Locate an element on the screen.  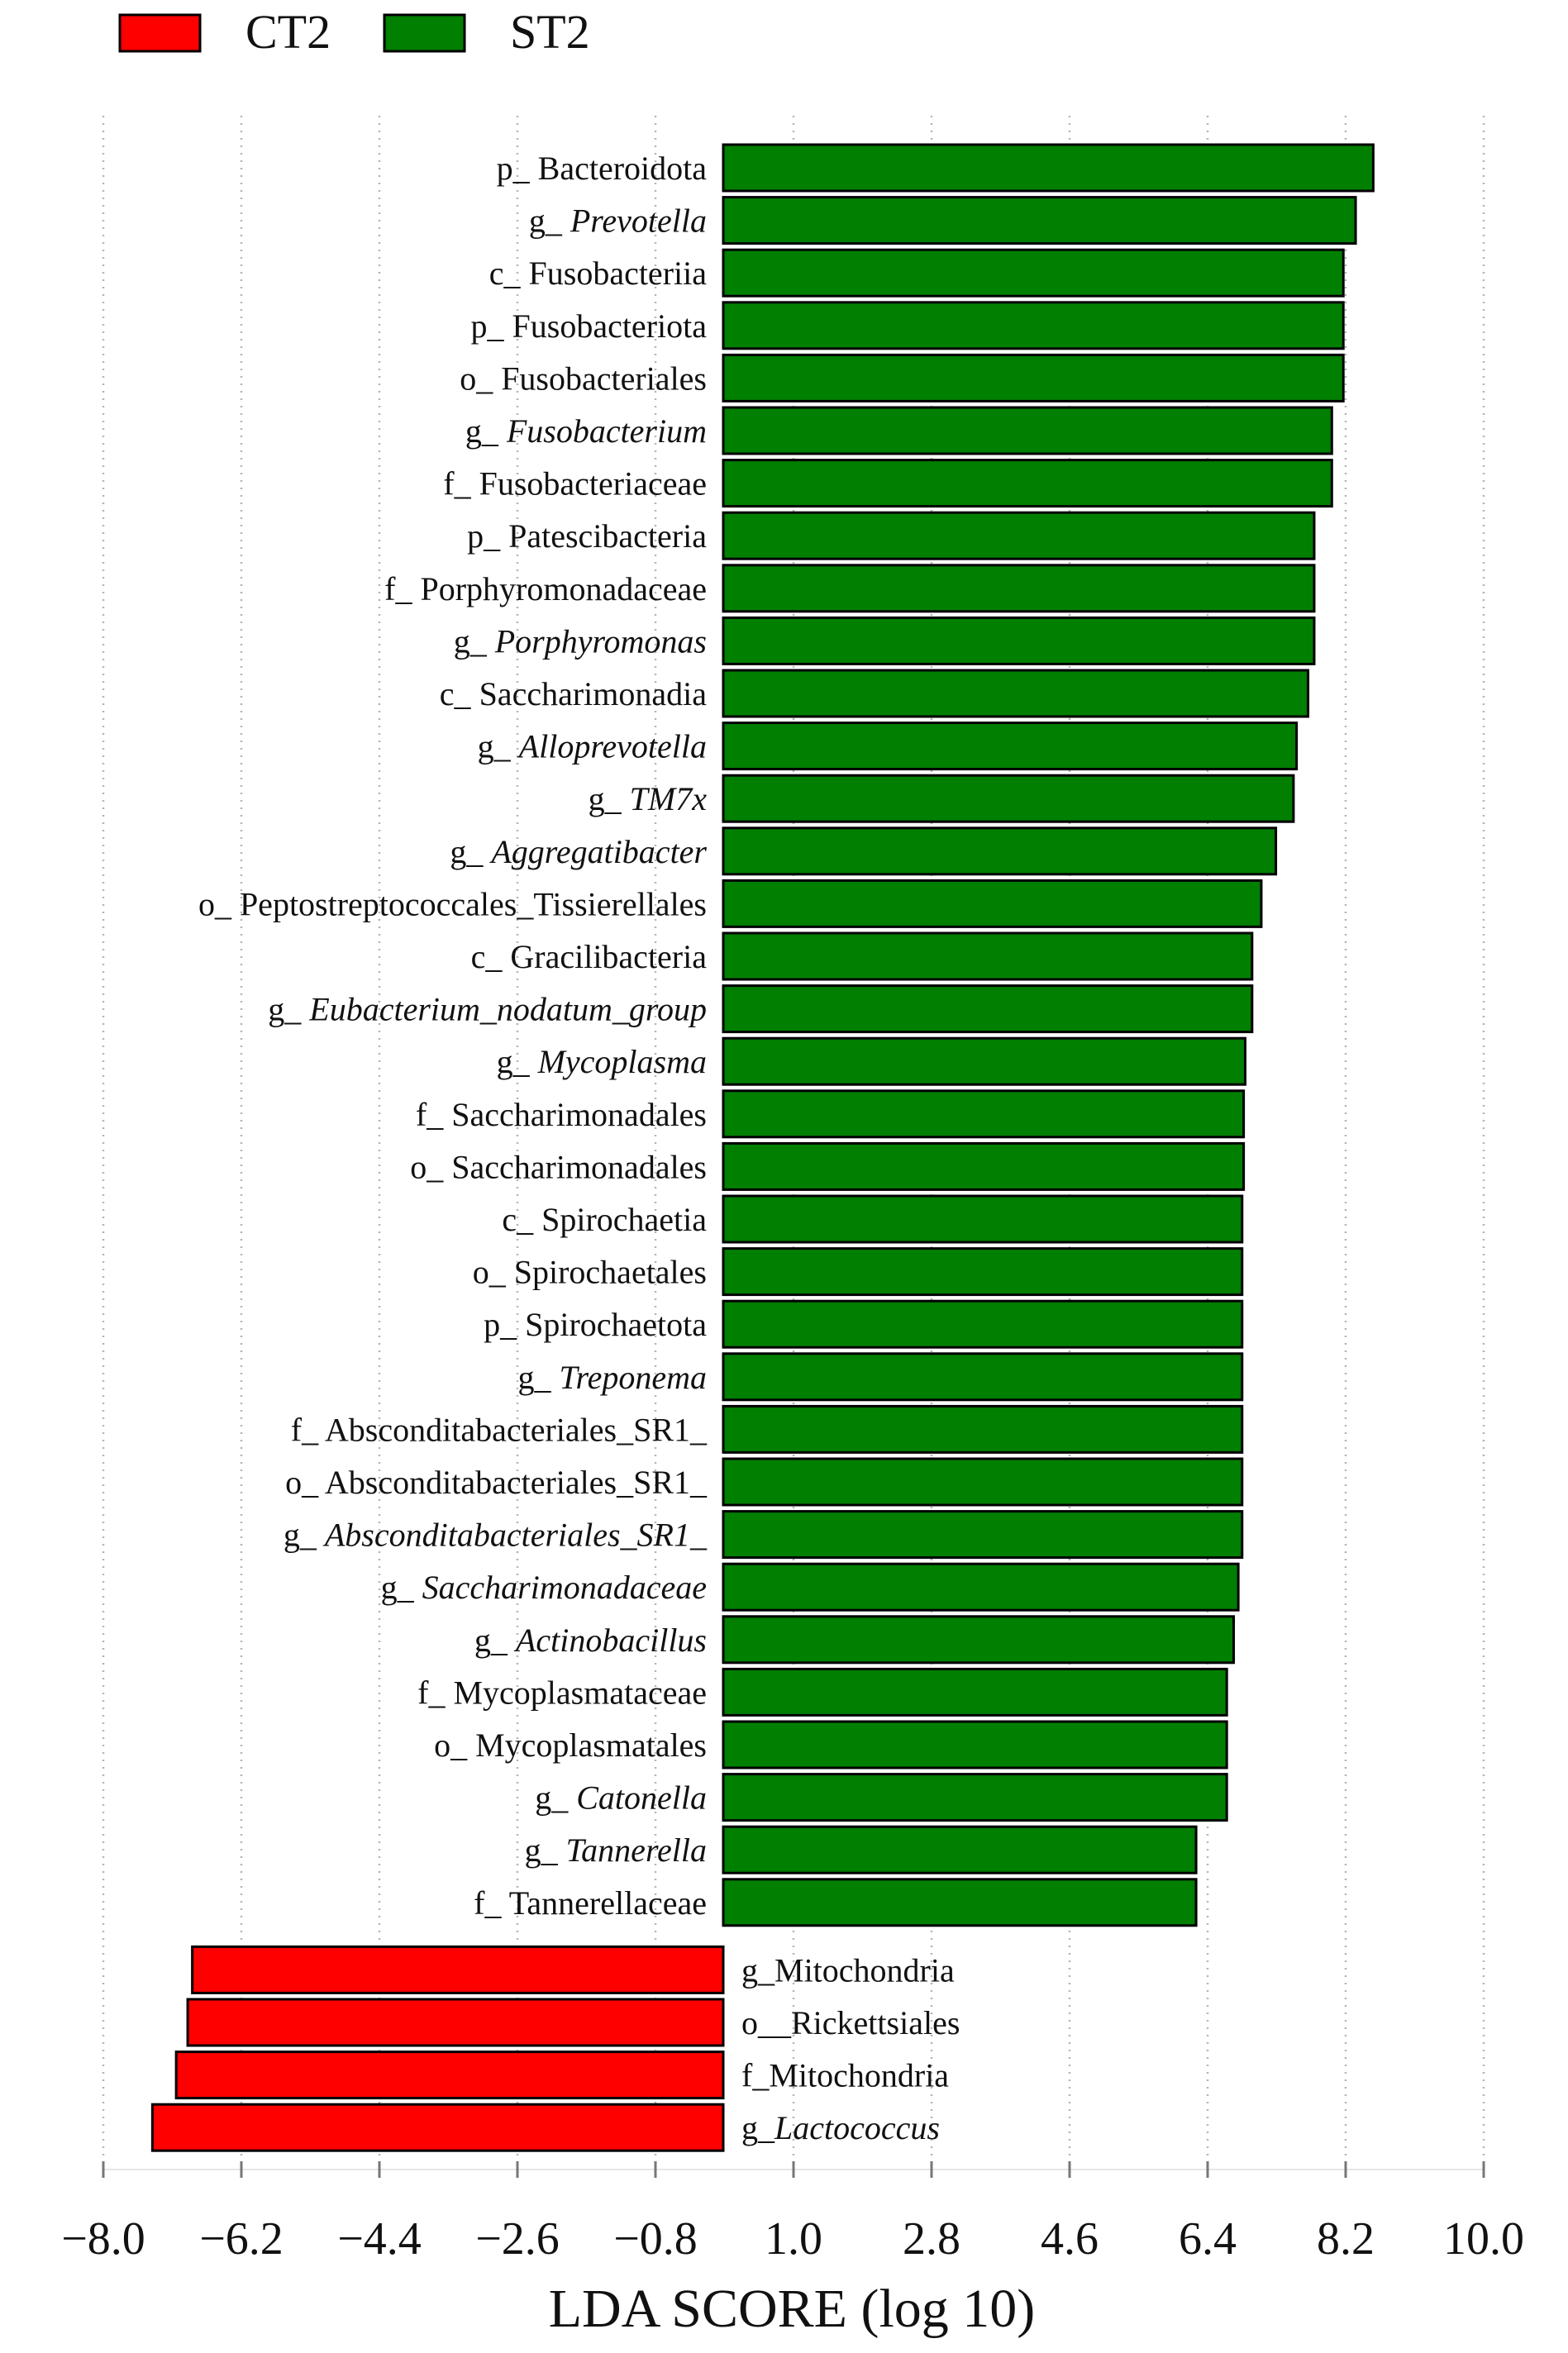
bar-label-name: Mycoplasmataceae is located at coordinates (580, 1692).